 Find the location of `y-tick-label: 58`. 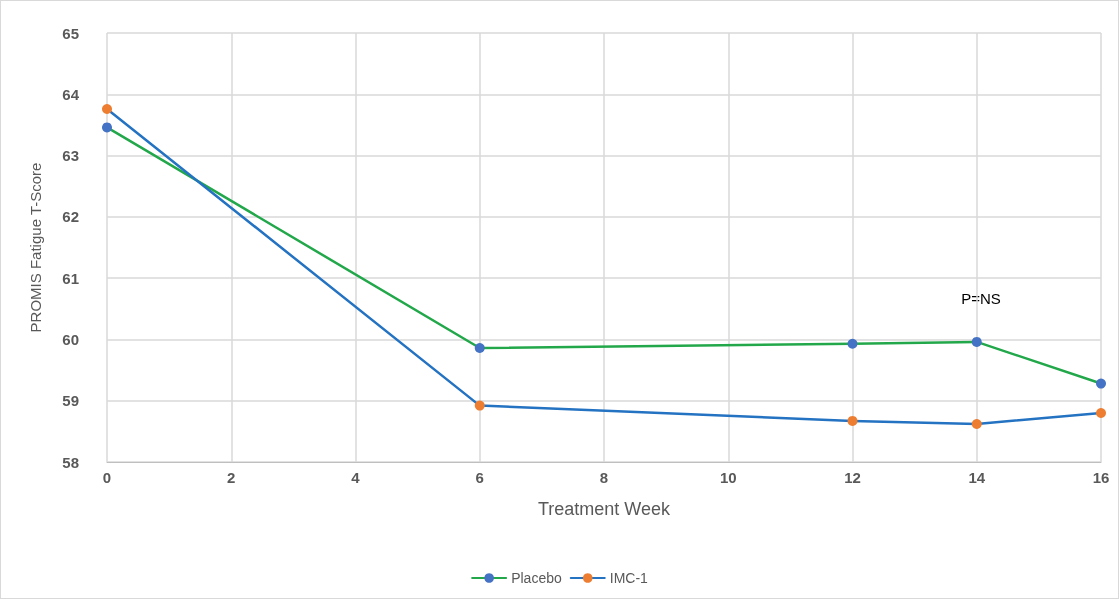

y-tick-label: 58 is located at coordinates (70, 462).